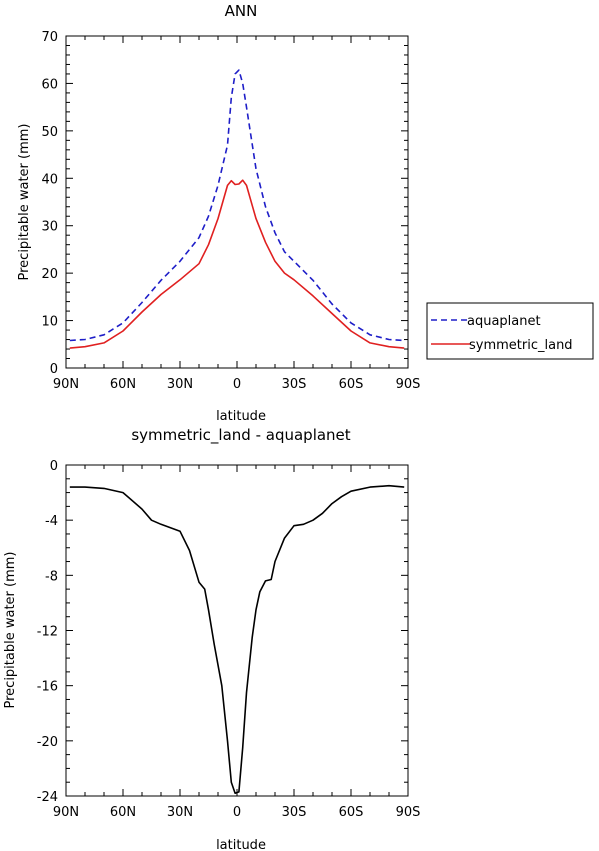  Describe the element at coordinates (294, 812) in the screenshot. I see `bottom-x-tick-label: 30S` at that location.